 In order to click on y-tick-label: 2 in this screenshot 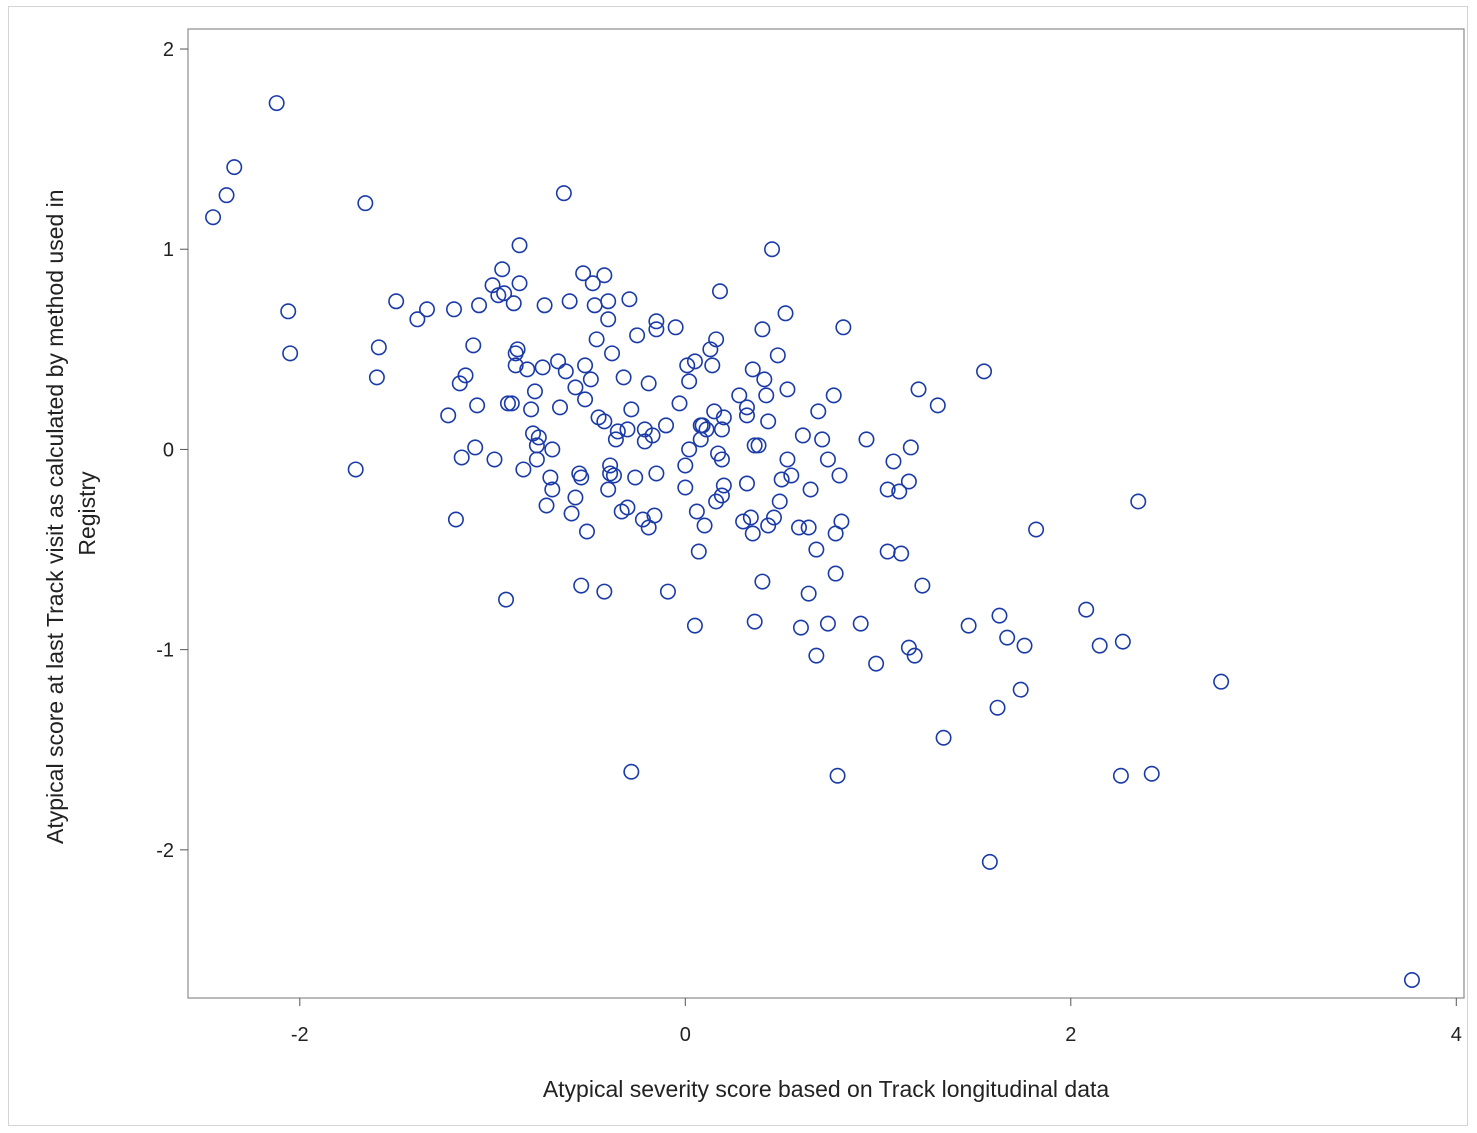, I will do `click(168, 50)`.